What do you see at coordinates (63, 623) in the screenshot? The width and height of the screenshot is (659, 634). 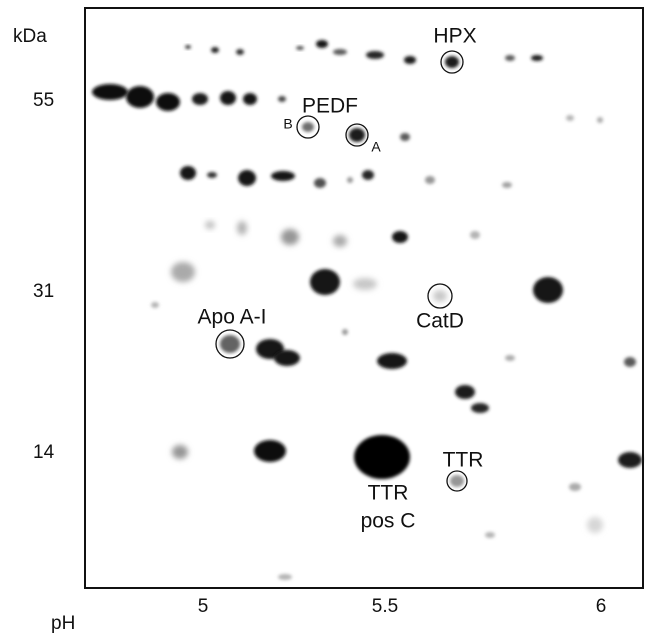 I see `x-axis-unit: pH` at bounding box center [63, 623].